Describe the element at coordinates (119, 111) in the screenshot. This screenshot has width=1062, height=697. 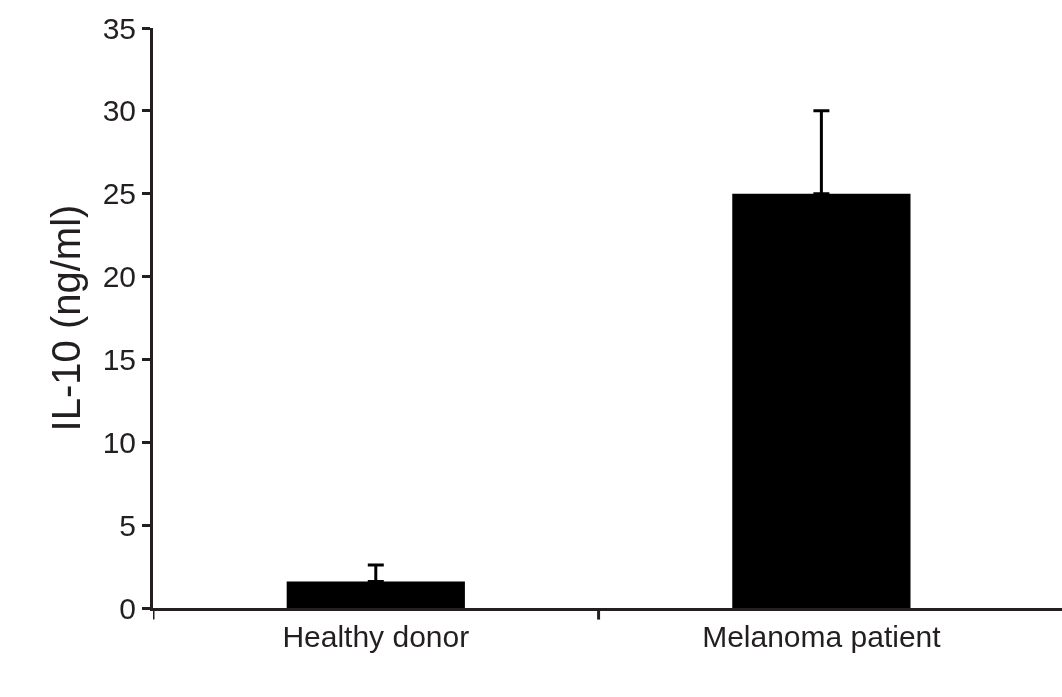
I see `y-tick-label: 30` at that location.